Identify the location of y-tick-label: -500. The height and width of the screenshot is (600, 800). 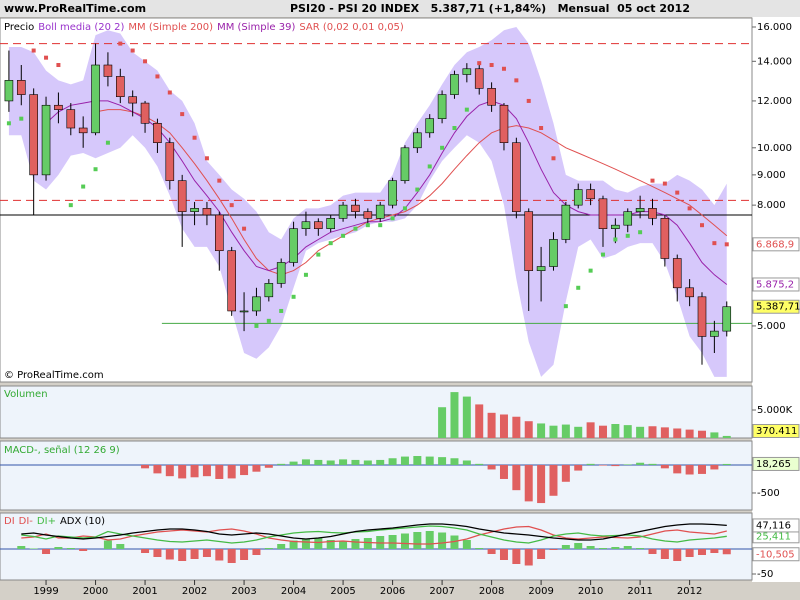
(768, 493).